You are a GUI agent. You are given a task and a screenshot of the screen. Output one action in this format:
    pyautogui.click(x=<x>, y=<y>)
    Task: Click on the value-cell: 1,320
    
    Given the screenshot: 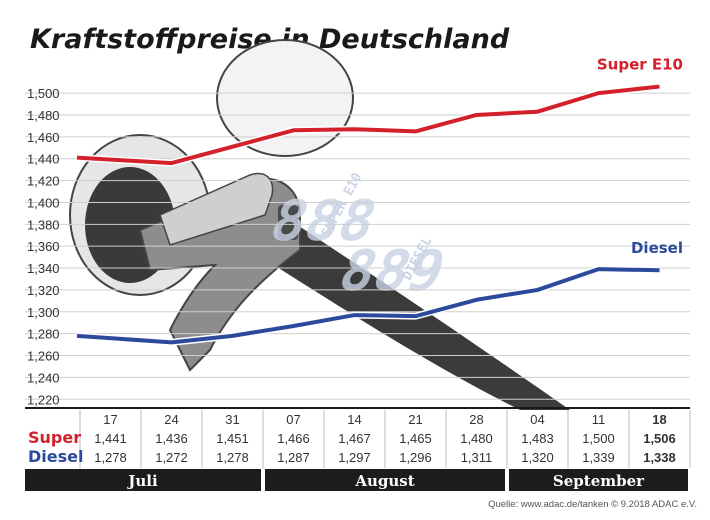 What is the action you would take?
    pyautogui.click(x=537, y=457)
    